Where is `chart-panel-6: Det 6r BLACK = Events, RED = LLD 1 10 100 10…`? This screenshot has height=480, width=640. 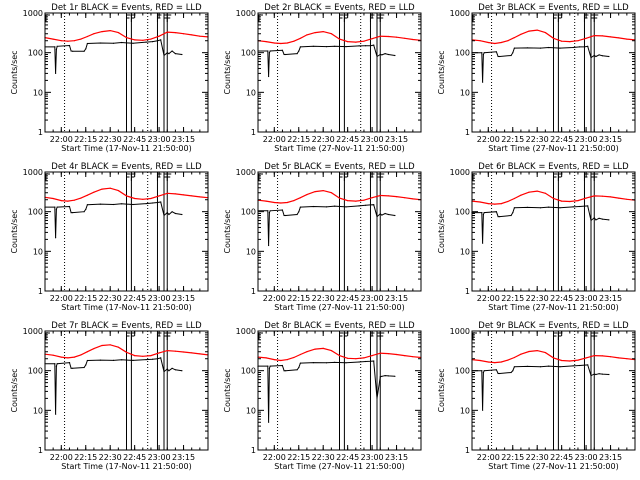
chart-panel-6: Det 6r BLACK = Events, RED = LLD 1 10 100 10… is located at coordinates (536, 237).